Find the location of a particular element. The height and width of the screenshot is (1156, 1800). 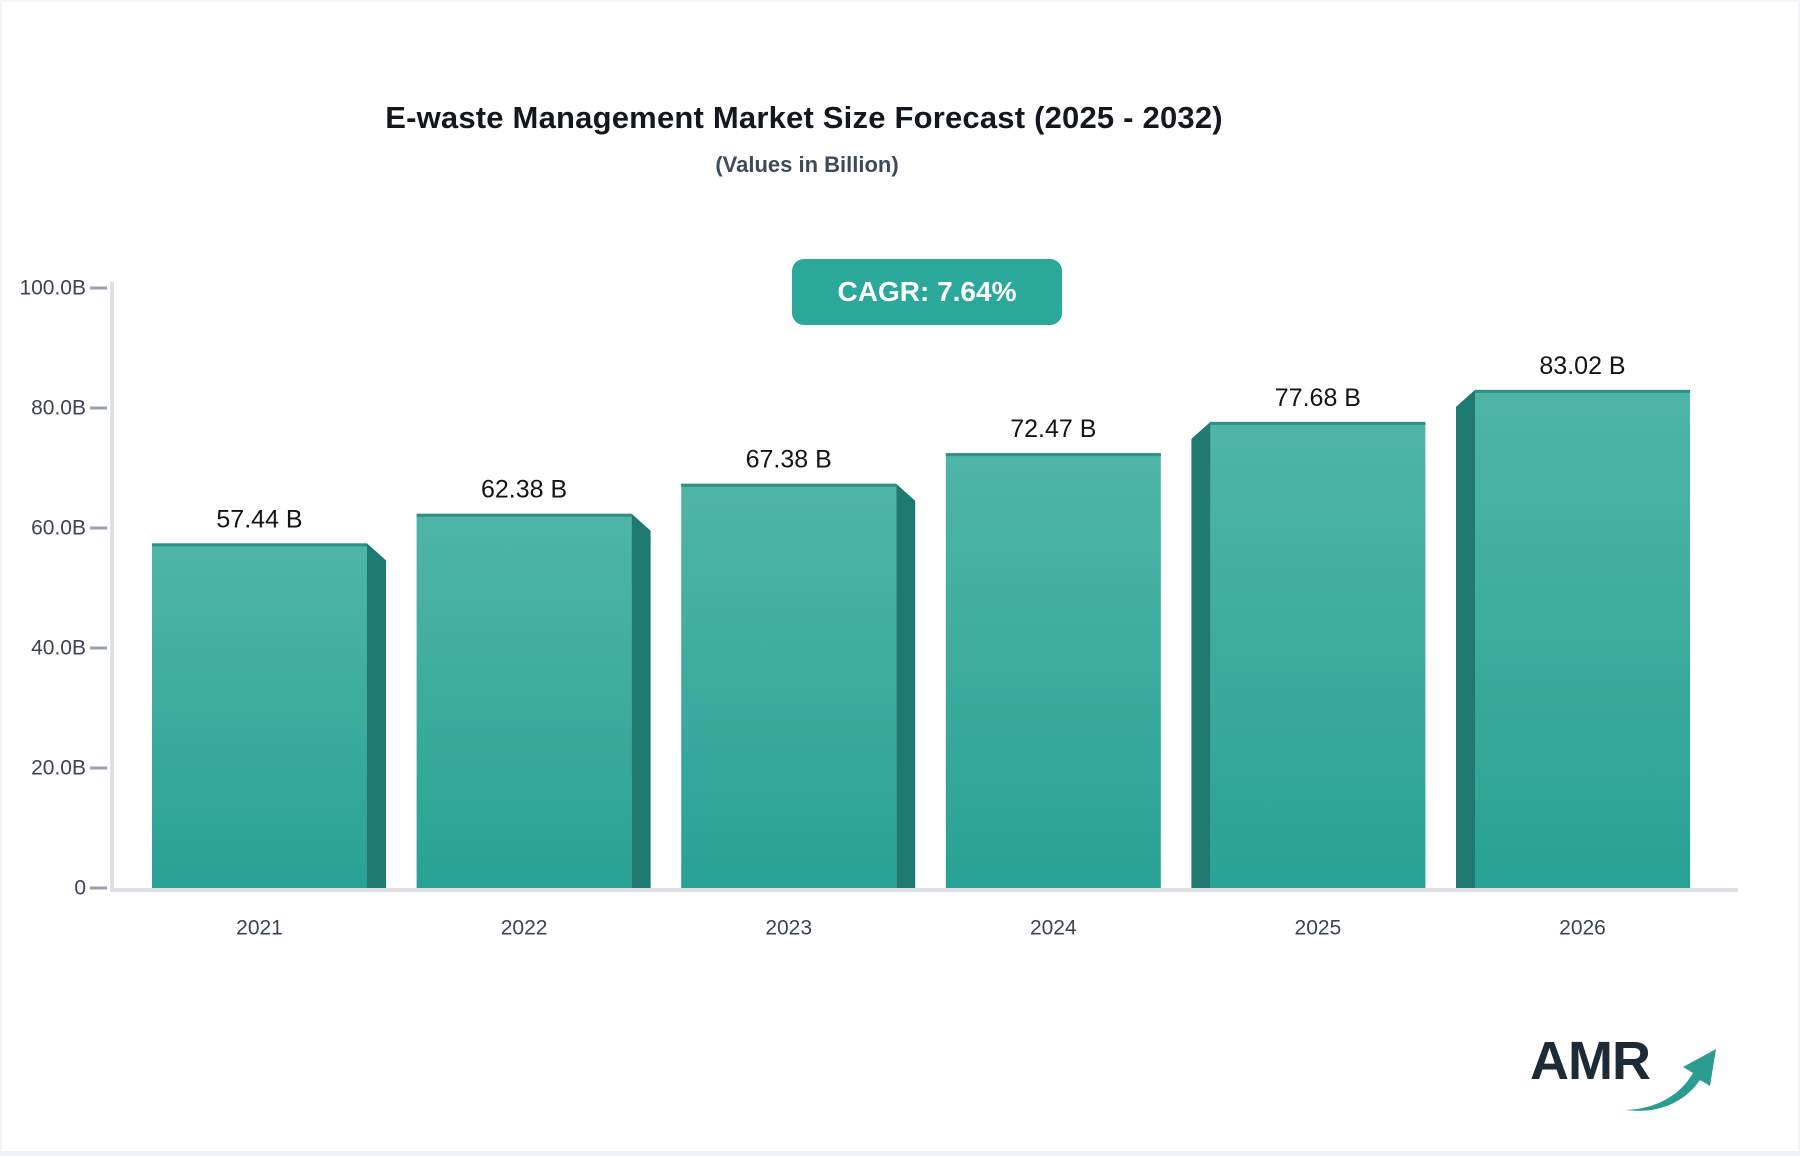

bar-2026: 83.02 B 2026 is located at coordinates (1573, 646).